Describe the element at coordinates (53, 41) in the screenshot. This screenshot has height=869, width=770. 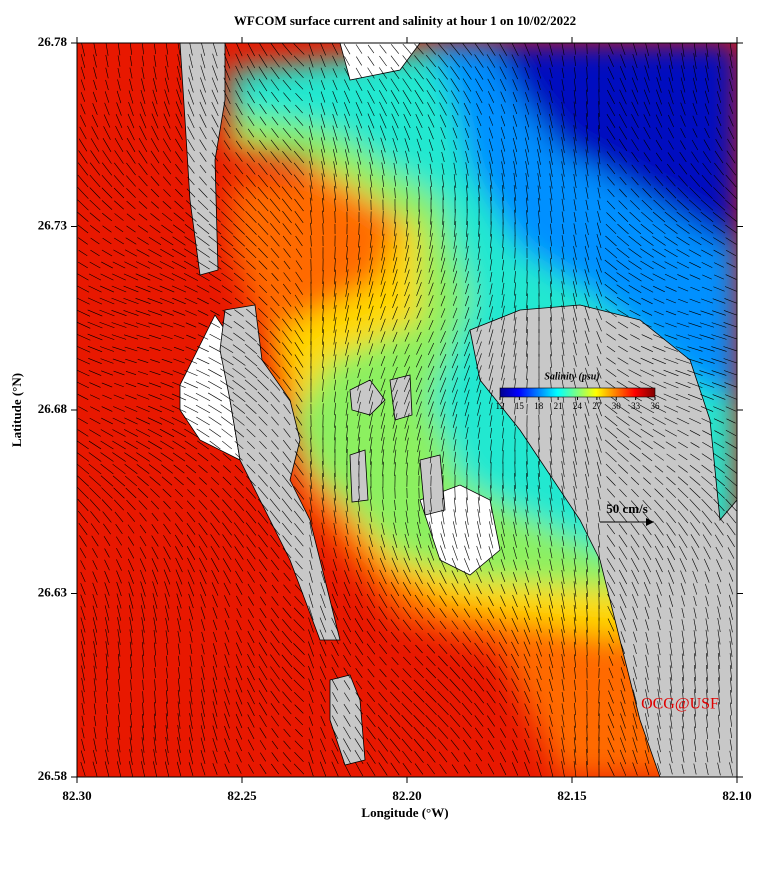
I see `y-tick-label: 26.78` at that location.